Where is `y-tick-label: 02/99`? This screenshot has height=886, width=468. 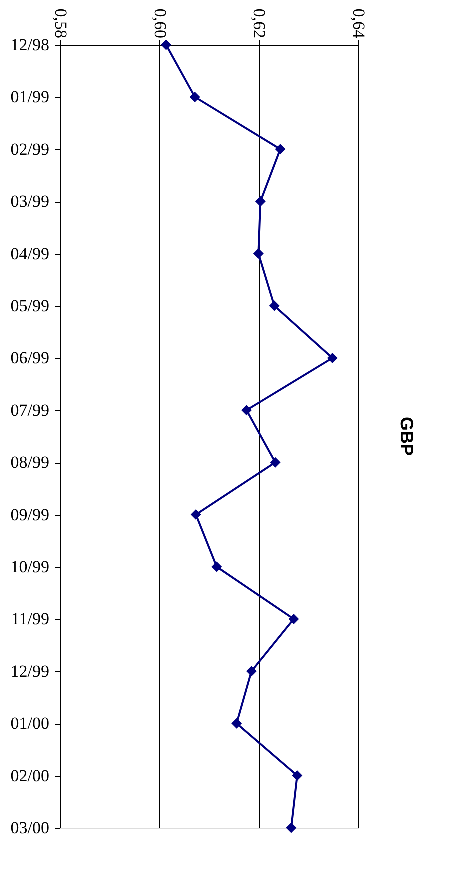 y-tick-label: 02/99 is located at coordinates (30, 149).